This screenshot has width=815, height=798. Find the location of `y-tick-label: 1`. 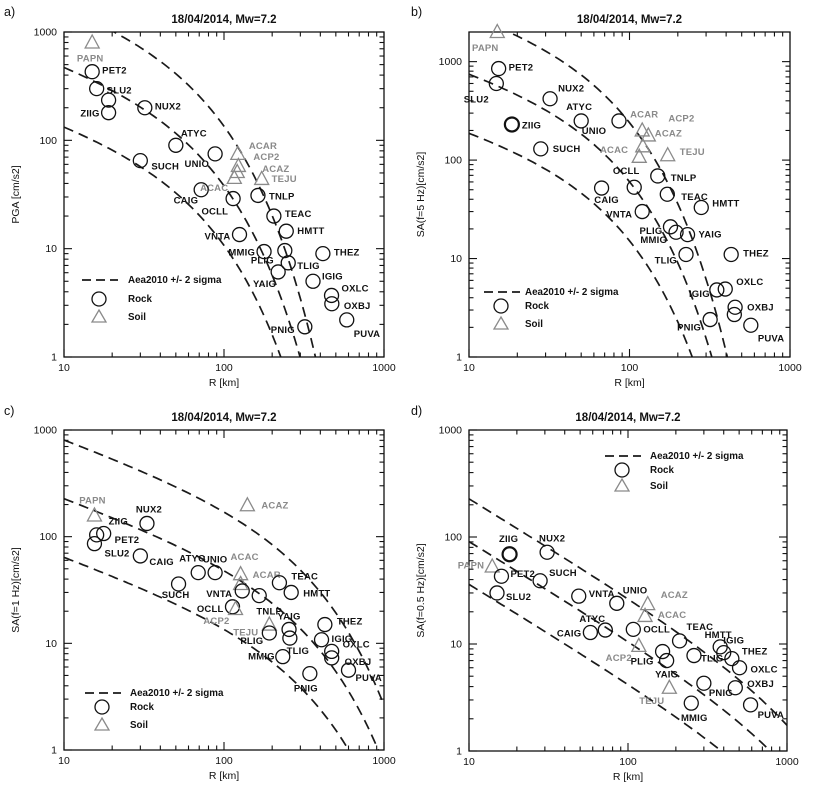

y-tick-label: 1 is located at coordinates (459, 752).